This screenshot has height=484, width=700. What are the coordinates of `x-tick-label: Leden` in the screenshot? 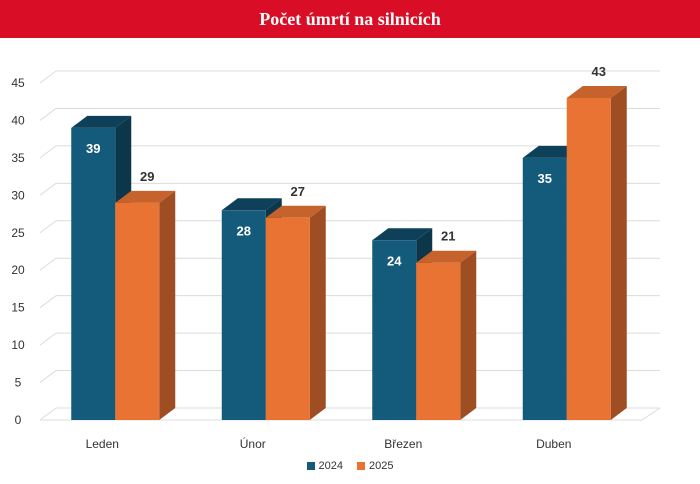 It's located at (102, 444).